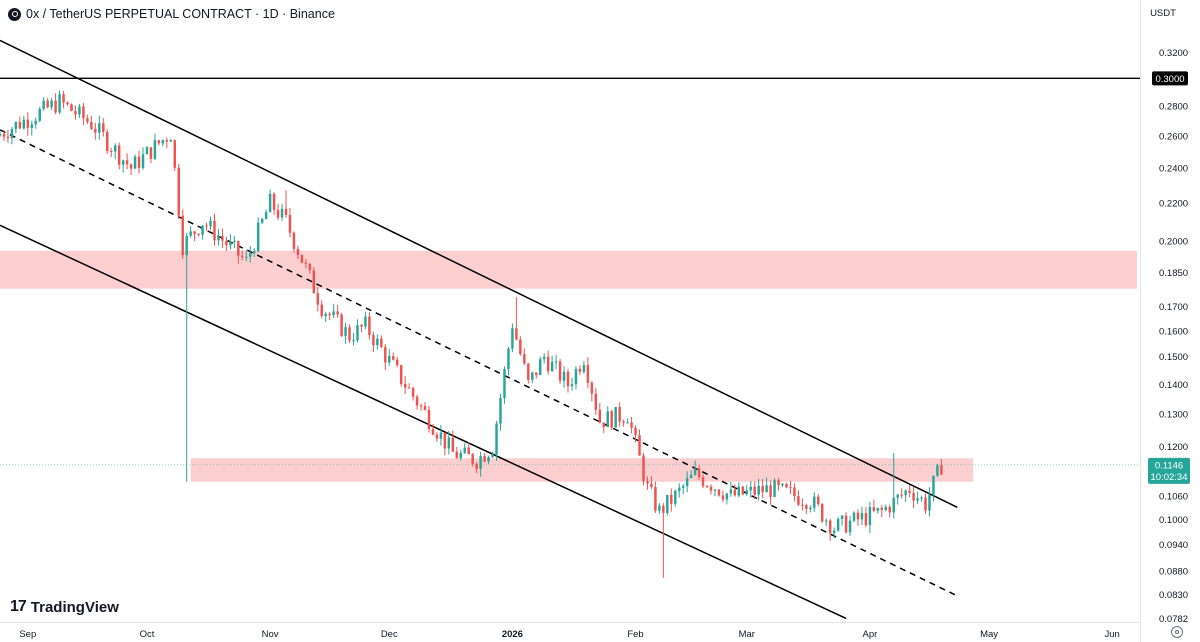 The image size is (1200, 642). What do you see at coordinates (1173, 242) in the screenshot?
I see `price-tick-label: 0.2000` at bounding box center [1173, 242].